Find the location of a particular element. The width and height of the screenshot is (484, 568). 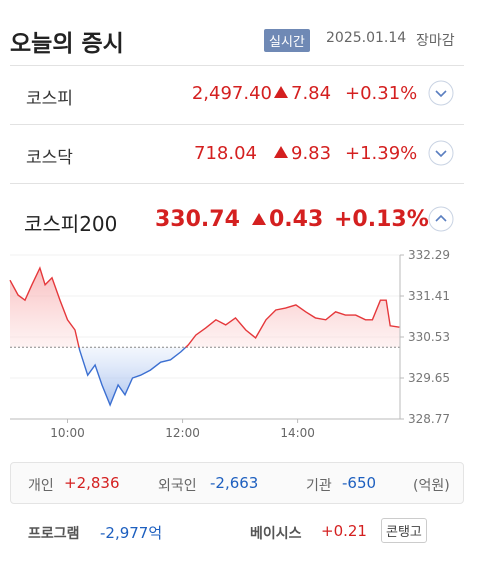

investor-value: +2,836 is located at coordinates (92, 483).